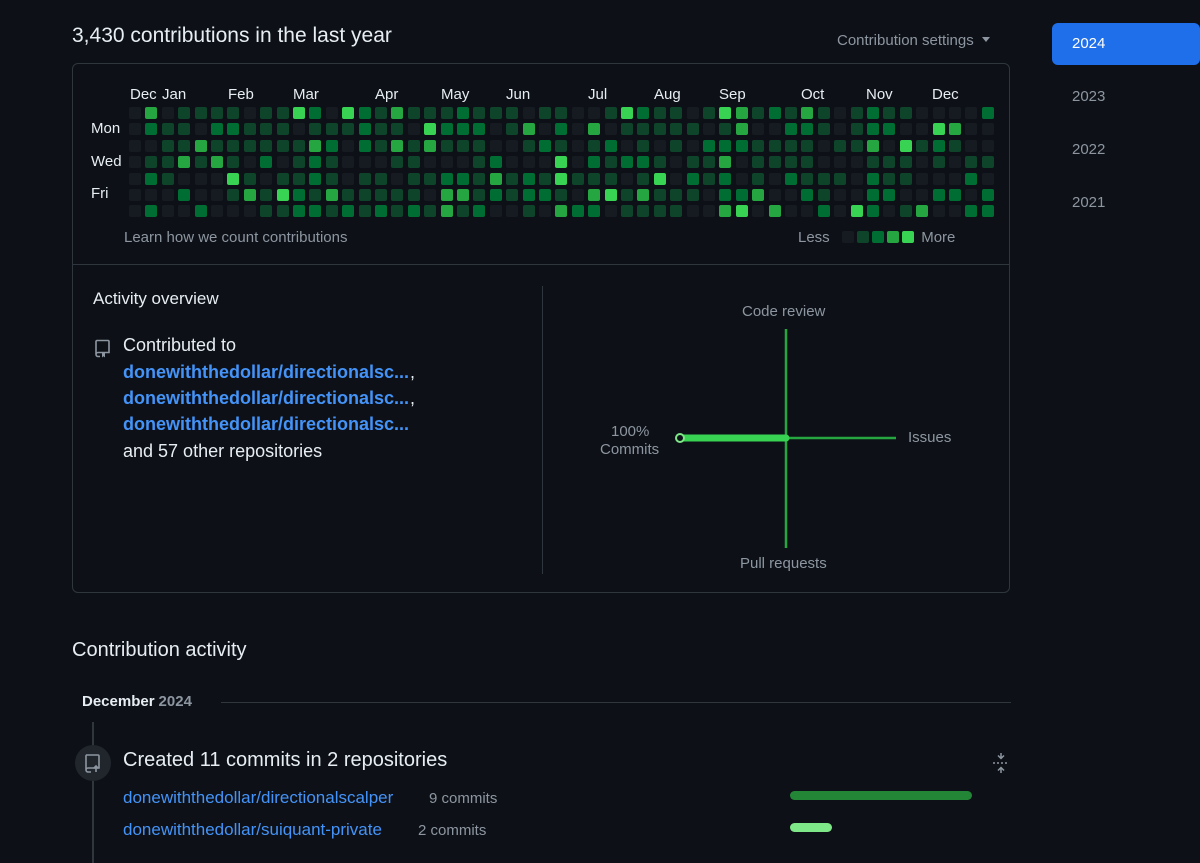 This screenshot has height=863, width=1200. Describe the element at coordinates (913, 40) in the screenshot. I see `contribution-settings-dropdown: Contribution settings` at that location.